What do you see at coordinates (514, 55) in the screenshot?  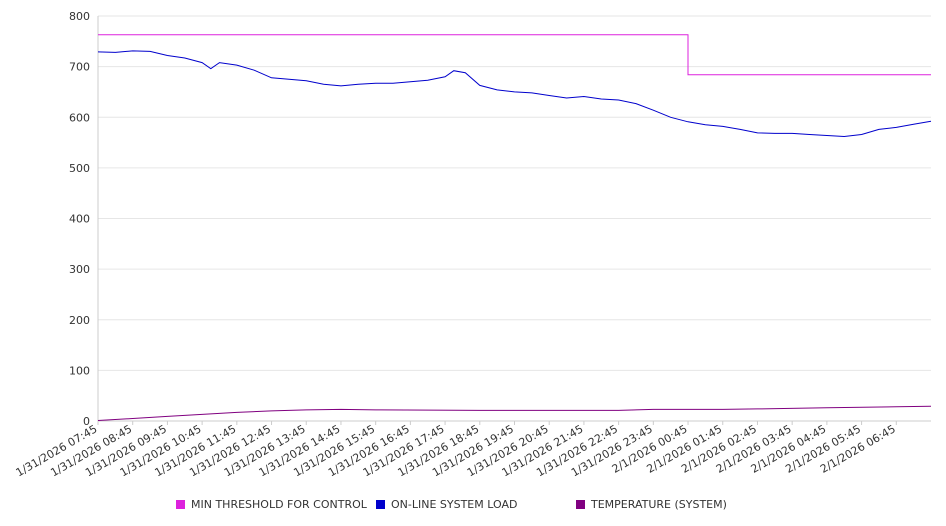 I see `series-line-min-threshold-for-control` at bounding box center [514, 55].